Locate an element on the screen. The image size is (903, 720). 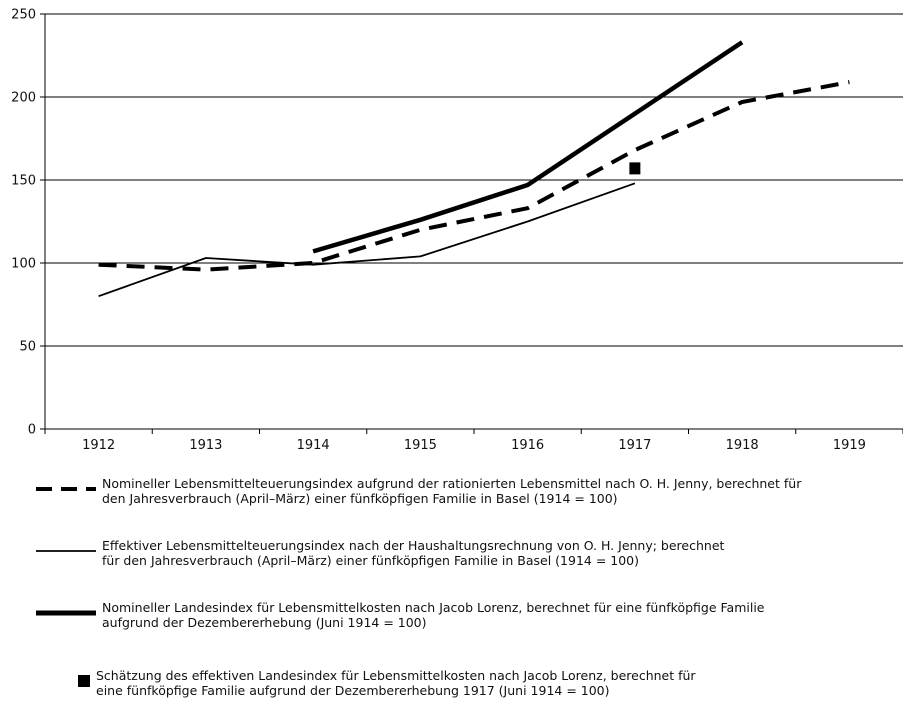
y-tick-label-50: 50 is located at coordinates (27, 347).